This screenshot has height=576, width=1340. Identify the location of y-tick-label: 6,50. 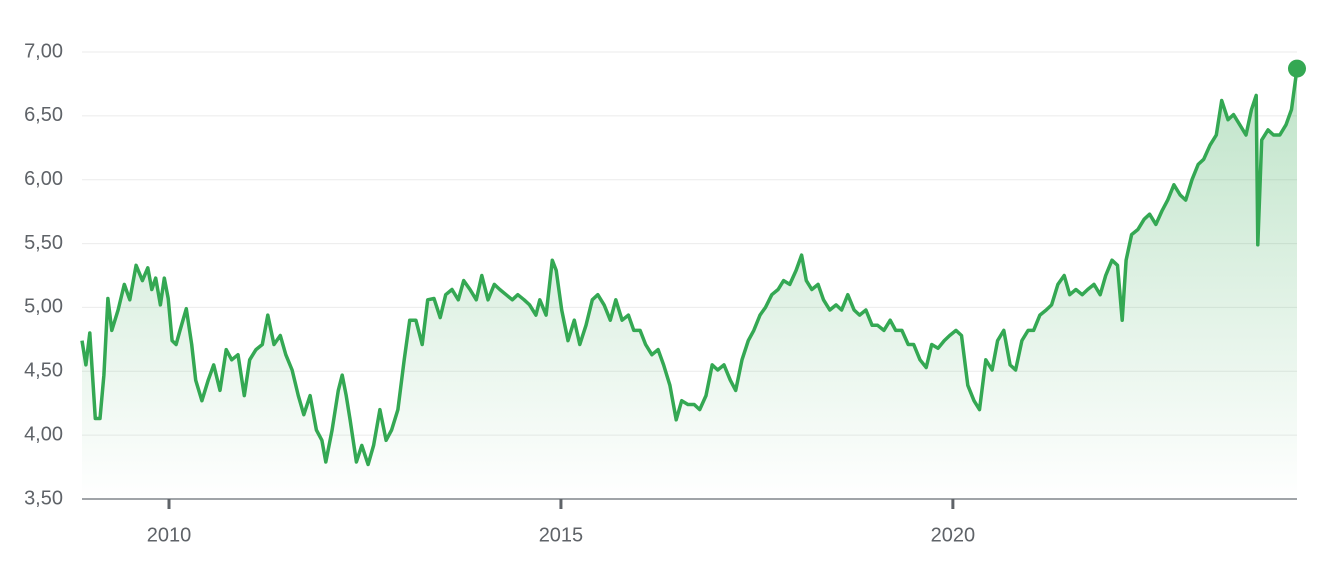
(43, 115).